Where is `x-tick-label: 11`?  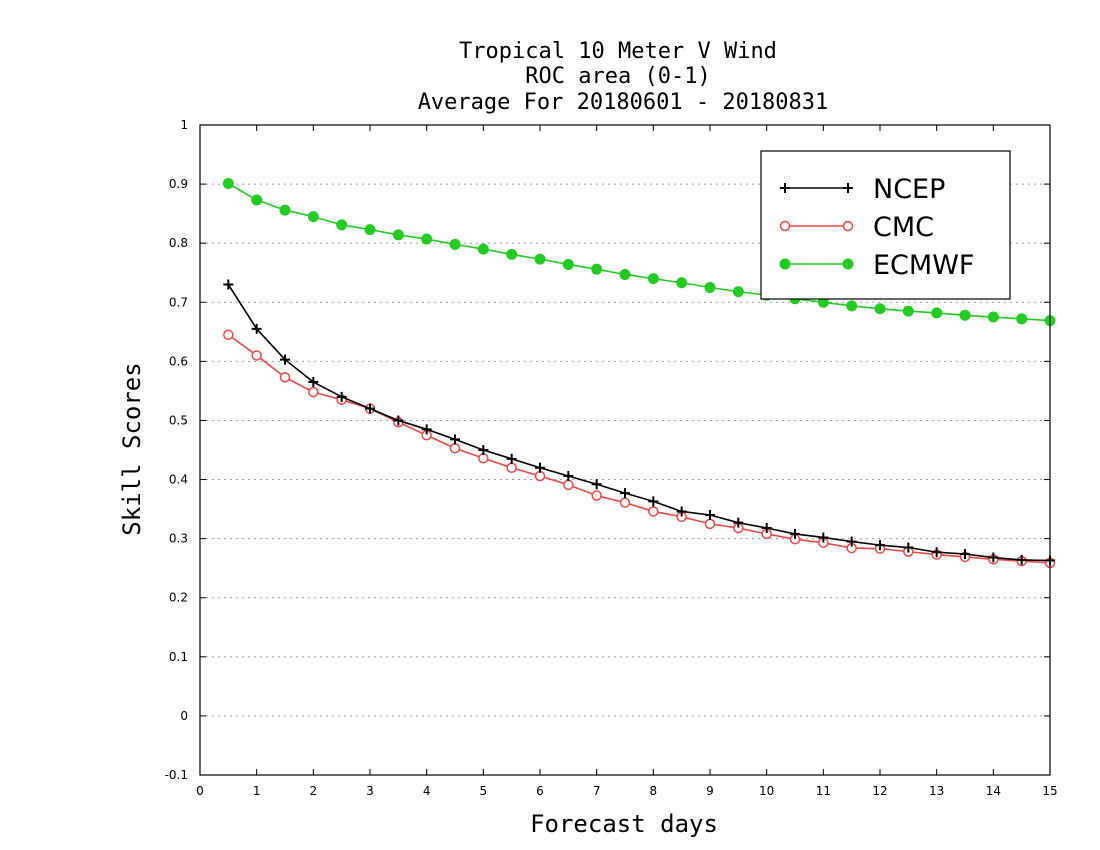
x-tick-label: 11 is located at coordinates (823, 791).